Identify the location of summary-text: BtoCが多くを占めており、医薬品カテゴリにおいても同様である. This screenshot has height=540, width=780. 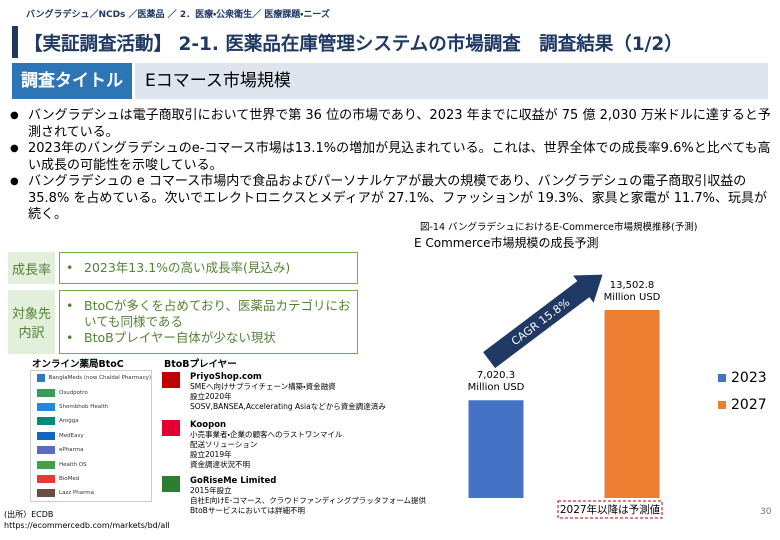
(217, 313).